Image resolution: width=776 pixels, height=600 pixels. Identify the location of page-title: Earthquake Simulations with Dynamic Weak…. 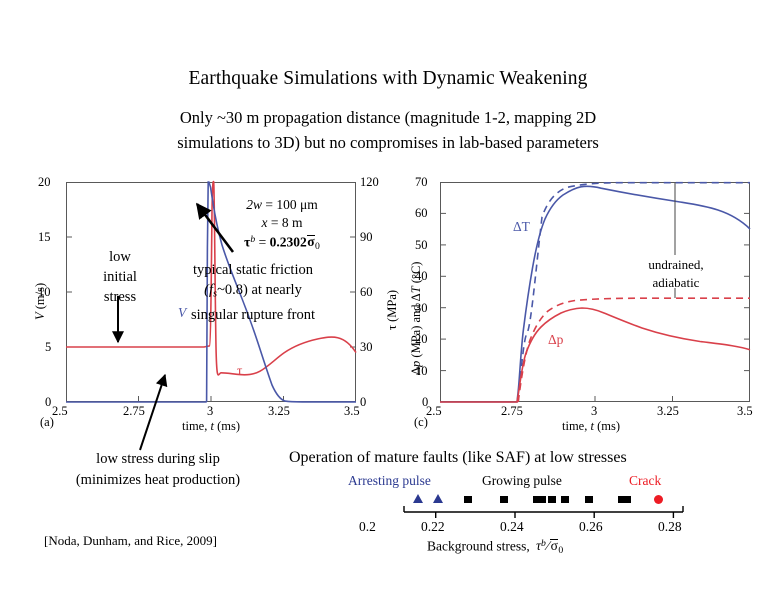
(388, 78).